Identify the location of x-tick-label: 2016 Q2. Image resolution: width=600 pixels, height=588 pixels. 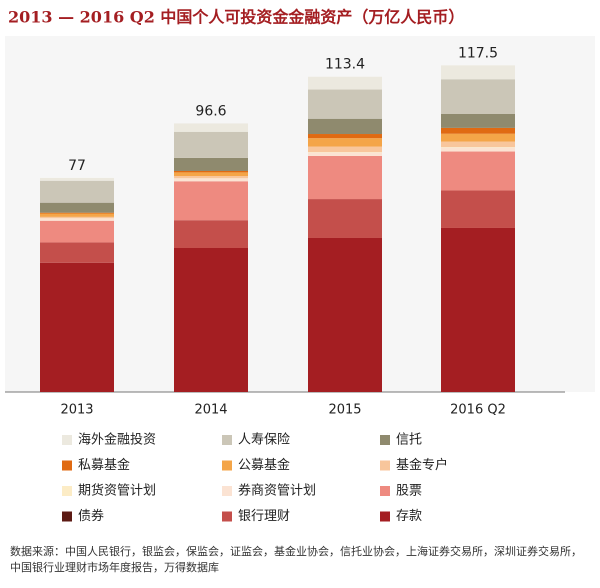
(478, 410).